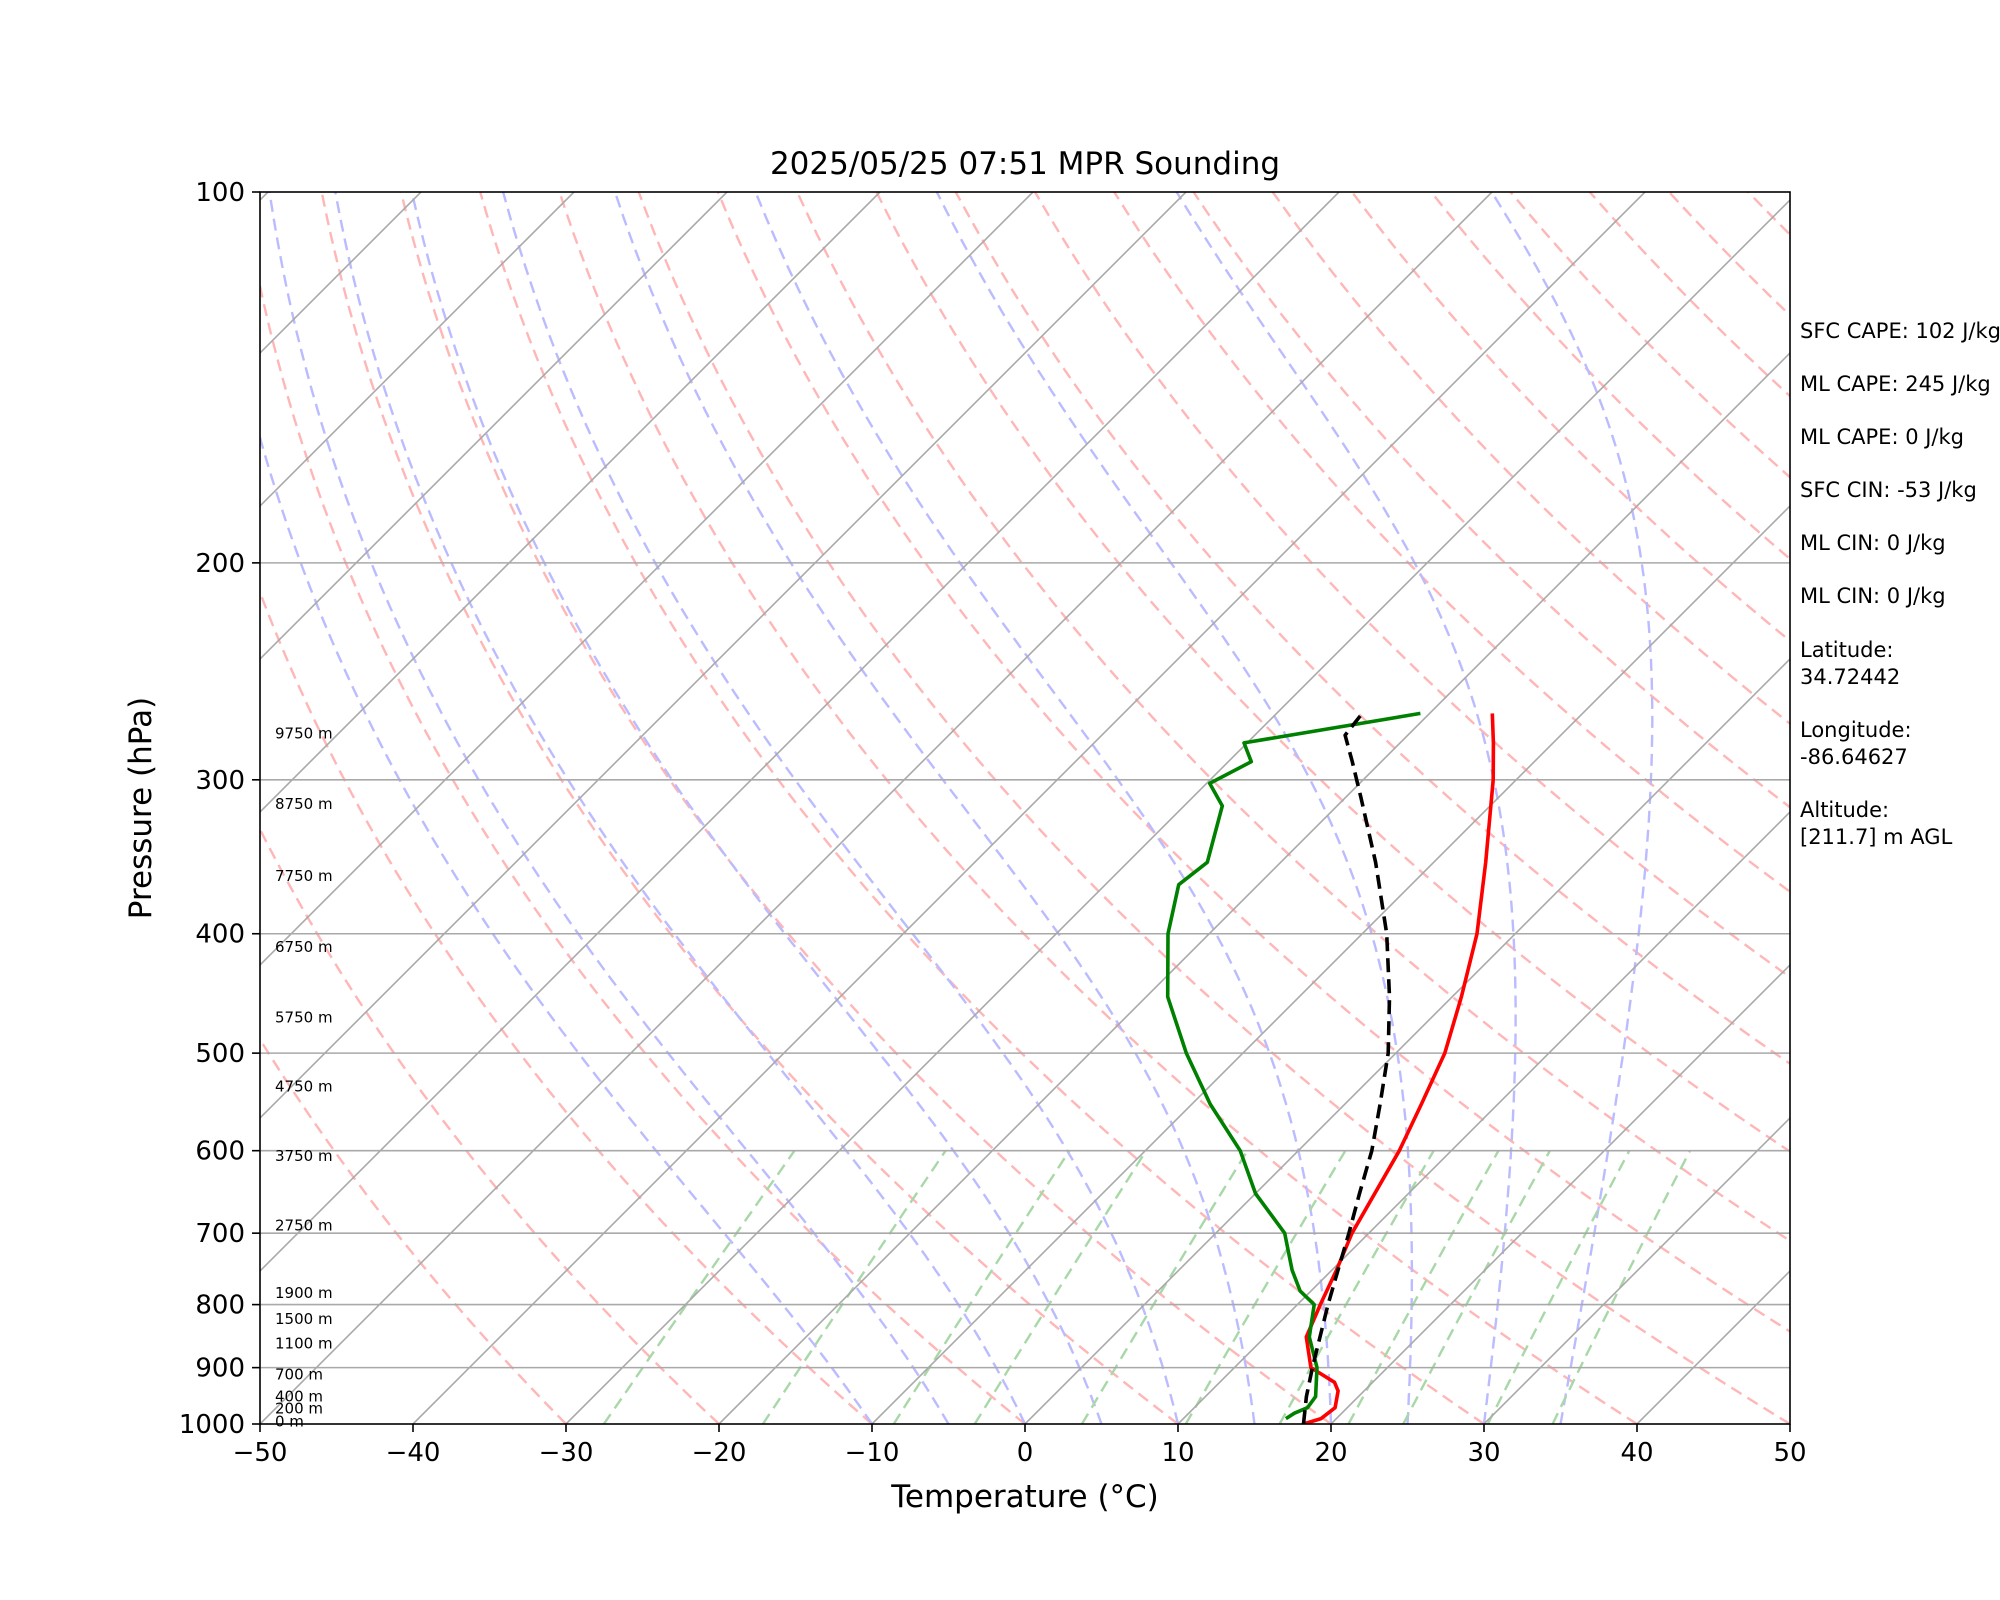 This screenshot has height=1600, width=2000. I want to click on y-tick-label: 700, so click(220, 1234).